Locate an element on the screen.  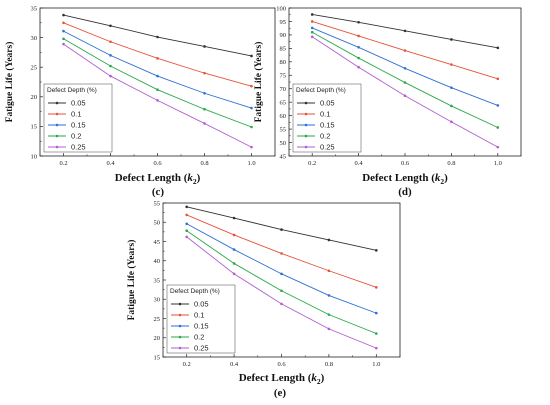
y-tick-label: 25 is located at coordinates (157, 319).